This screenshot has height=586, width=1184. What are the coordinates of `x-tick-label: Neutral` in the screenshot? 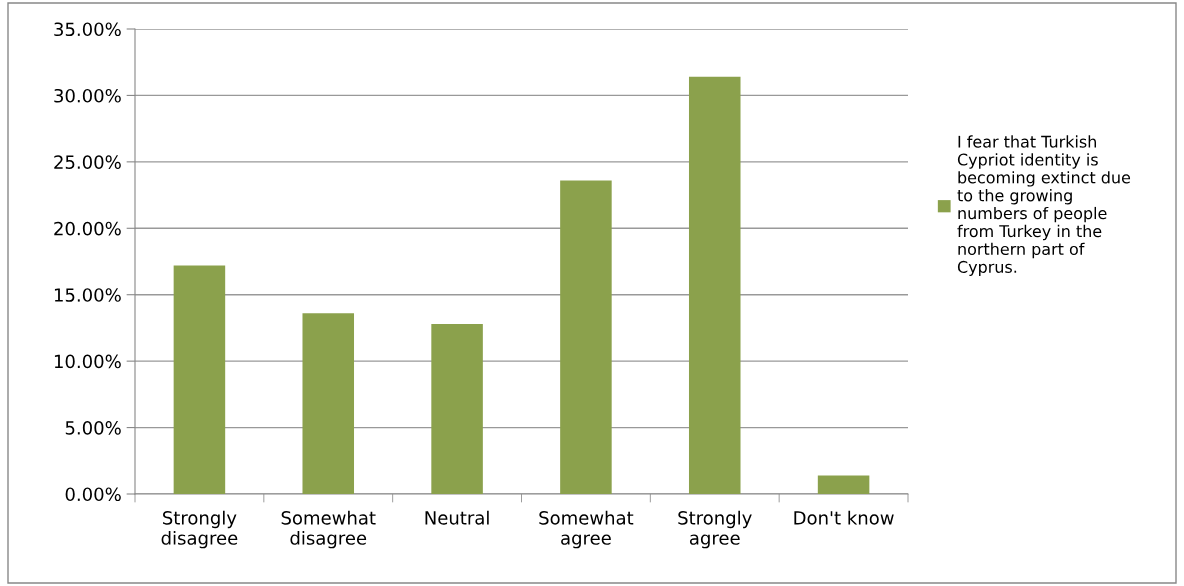 It's located at (457, 517).